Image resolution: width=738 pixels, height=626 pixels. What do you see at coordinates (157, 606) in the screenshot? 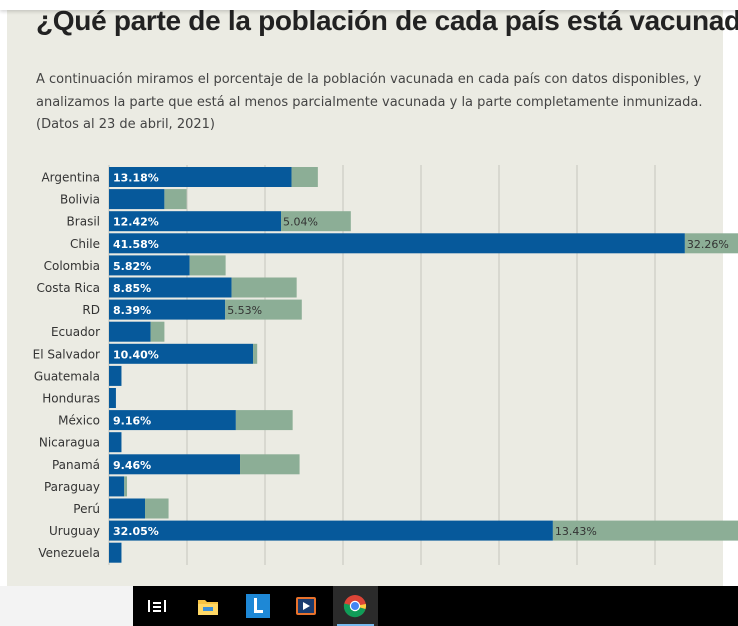
I see `task-view-icon` at bounding box center [157, 606].